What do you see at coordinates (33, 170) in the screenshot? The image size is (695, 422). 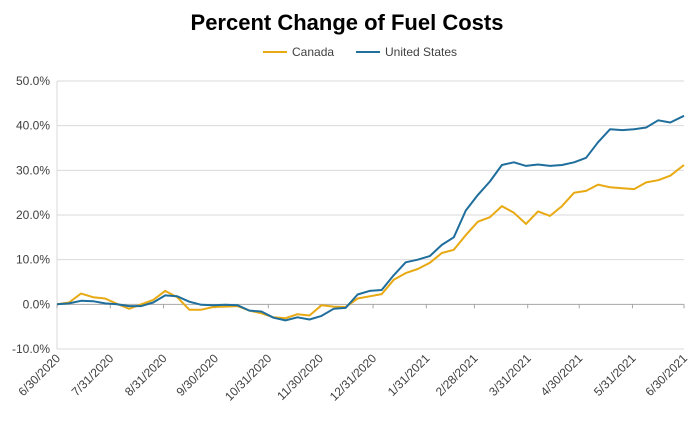 I see `y-tick-label: 30.0%` at bounding box center [33, 170].